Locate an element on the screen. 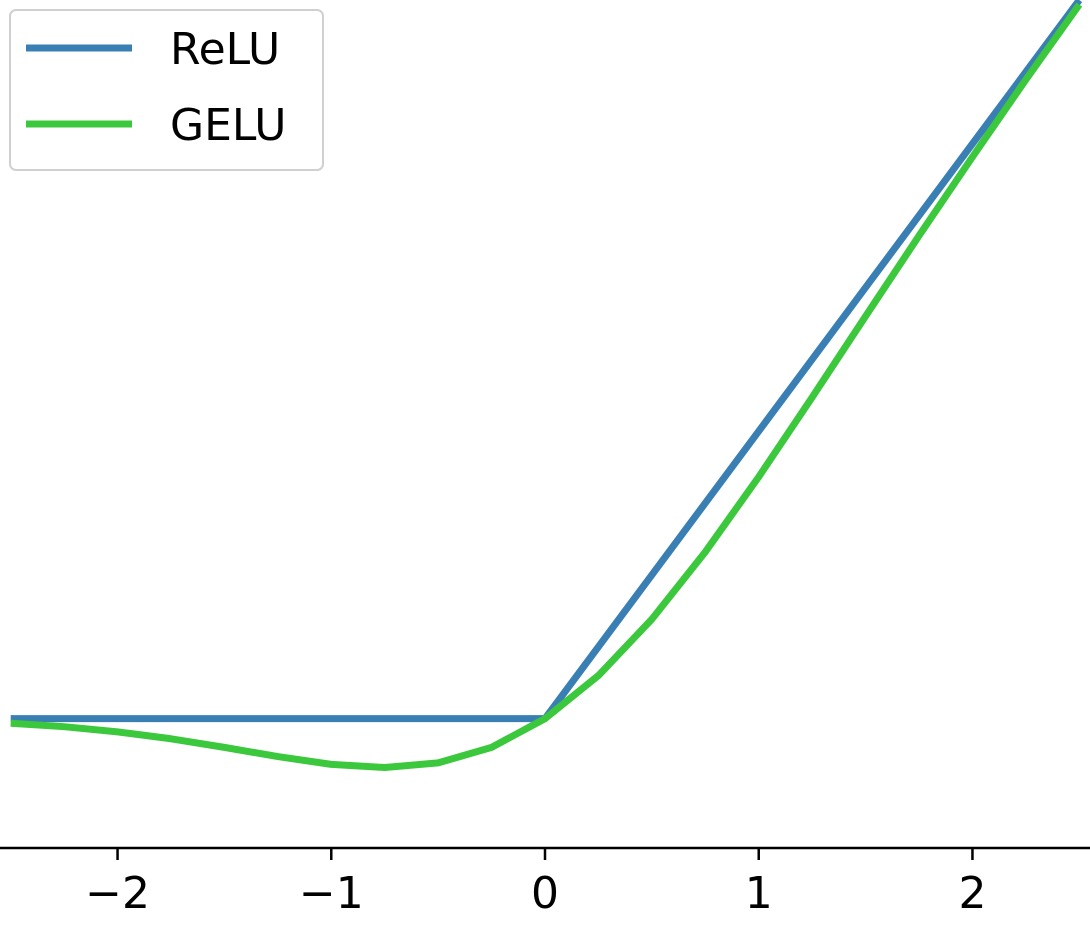 This screenshot has width=1090, height=930. legend-label: ReLU is located at coordinates (225, 49).